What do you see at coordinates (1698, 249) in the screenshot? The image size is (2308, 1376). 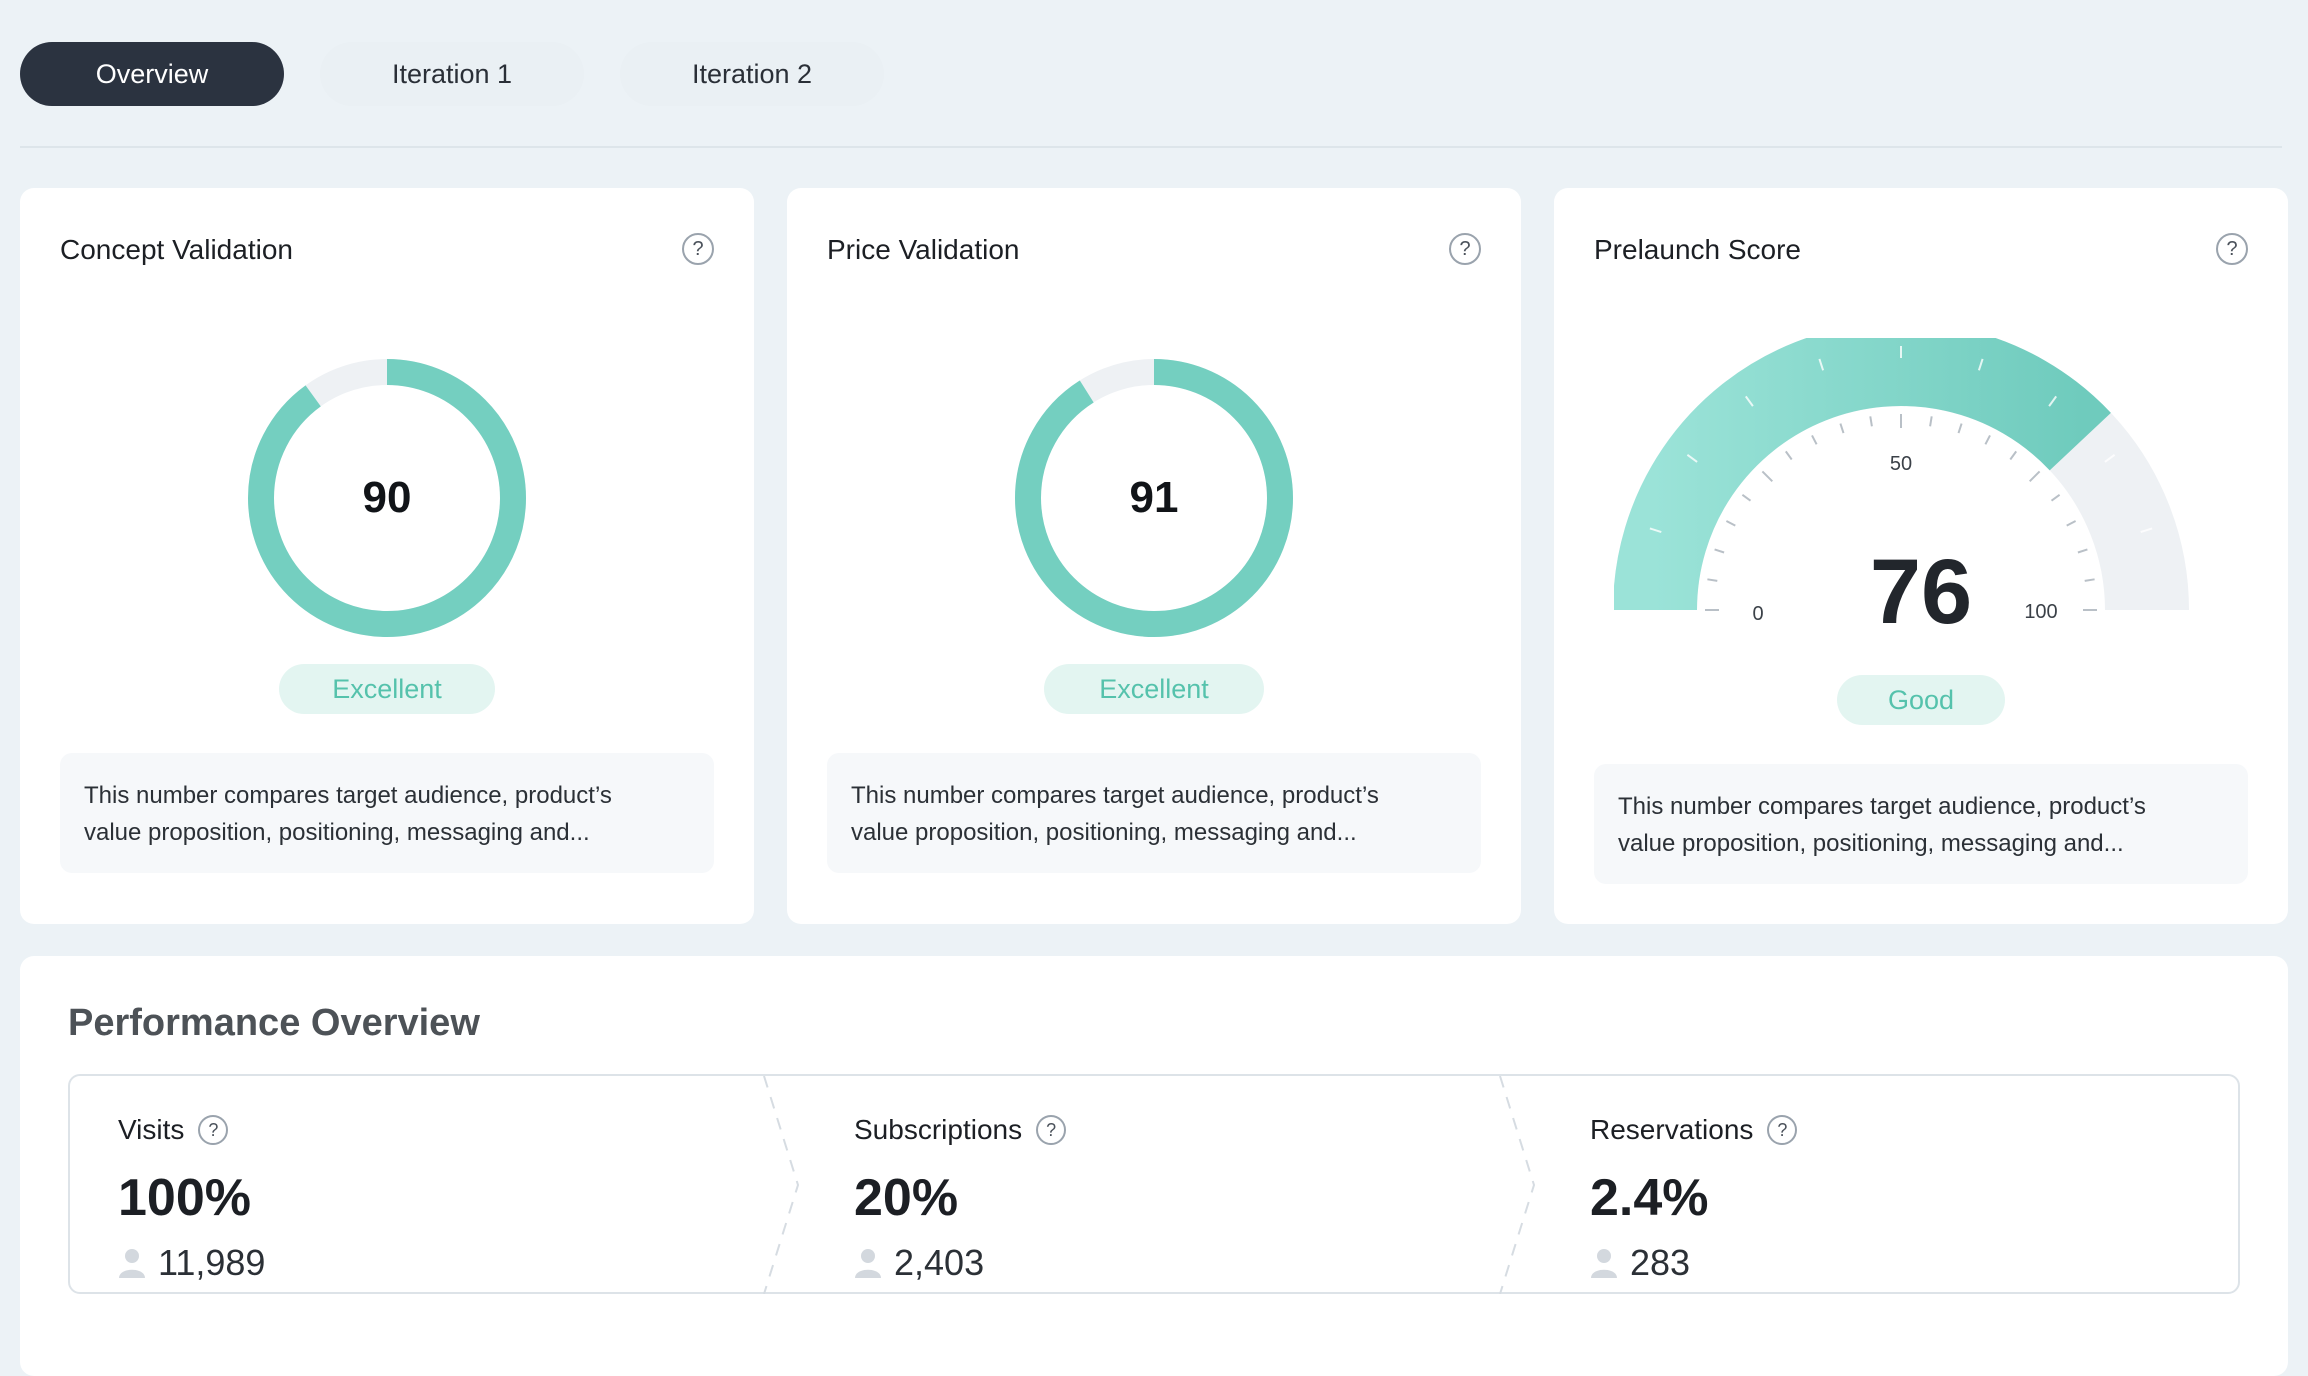 I see `card-title: Prelaunch Score` at bounding box center [1698, 249].